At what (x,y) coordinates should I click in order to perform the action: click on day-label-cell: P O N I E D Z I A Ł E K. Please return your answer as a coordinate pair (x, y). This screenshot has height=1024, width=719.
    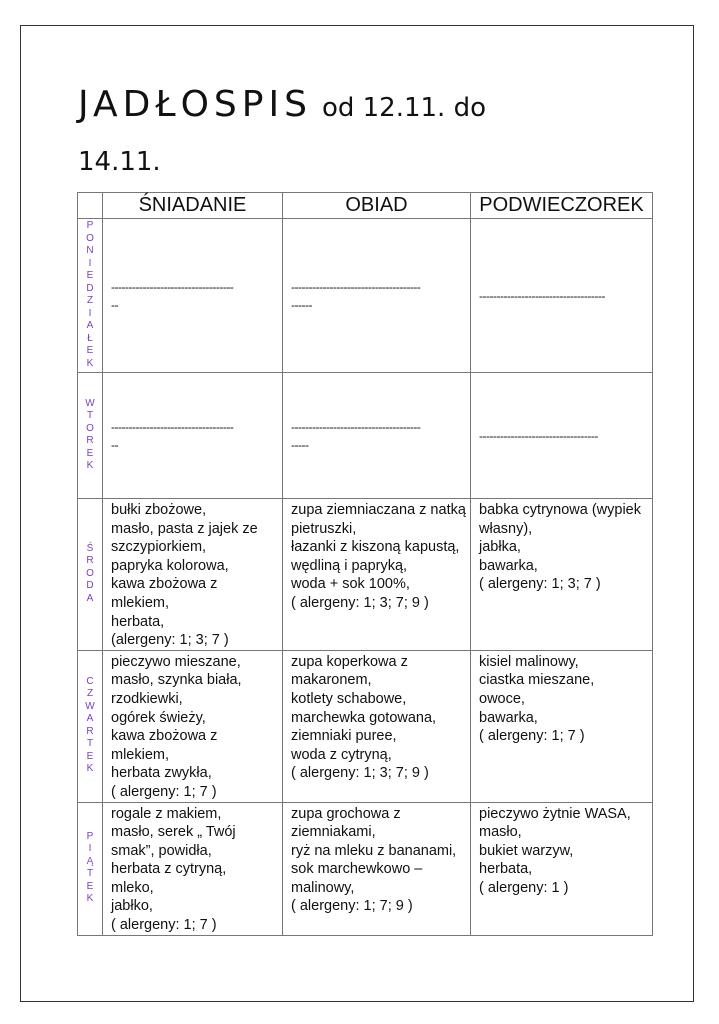
    Looking at the image, I should click on (90, 295).